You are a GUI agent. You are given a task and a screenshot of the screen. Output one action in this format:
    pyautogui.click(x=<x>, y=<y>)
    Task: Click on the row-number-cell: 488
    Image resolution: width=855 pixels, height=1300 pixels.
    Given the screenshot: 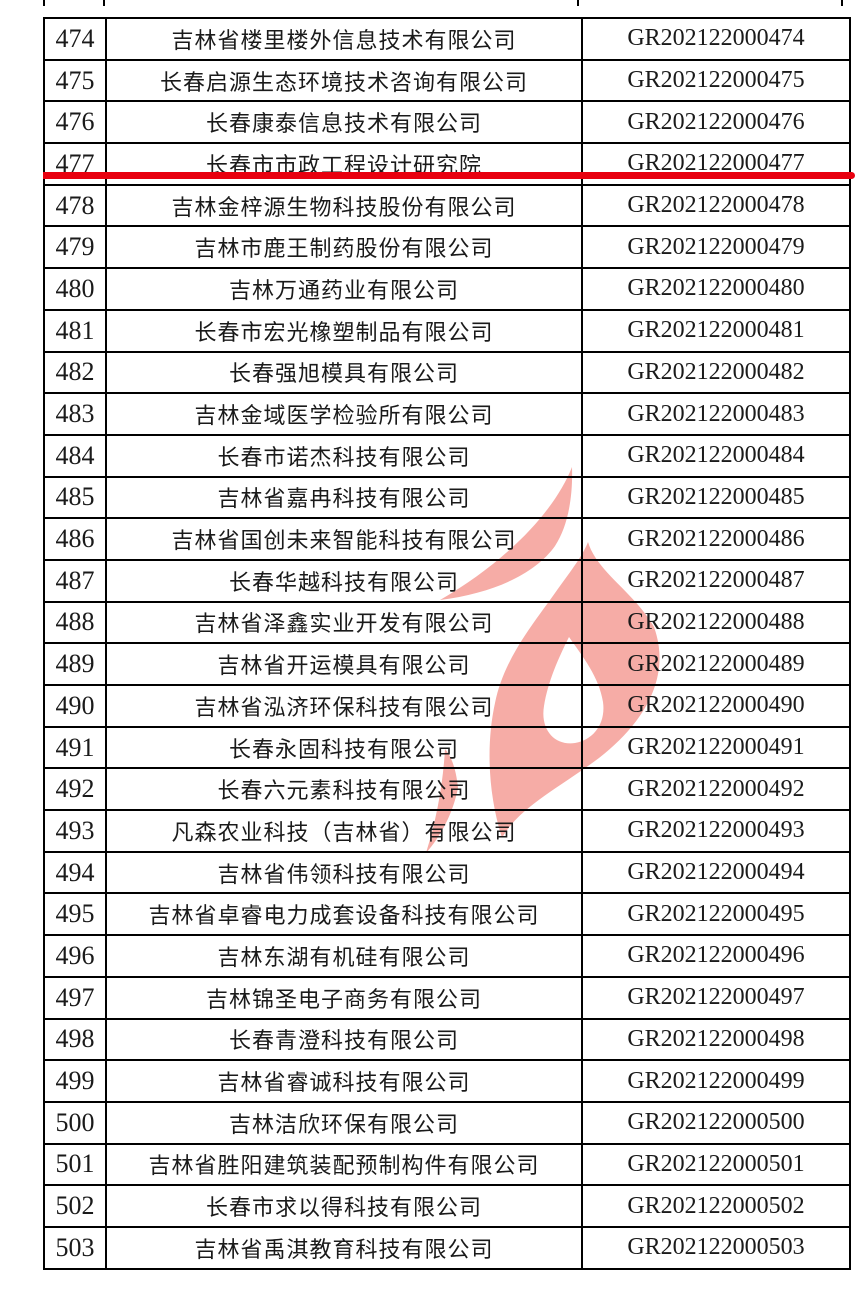 What is the action you would take?
    pyautogui.click(x=75, y=622)
    